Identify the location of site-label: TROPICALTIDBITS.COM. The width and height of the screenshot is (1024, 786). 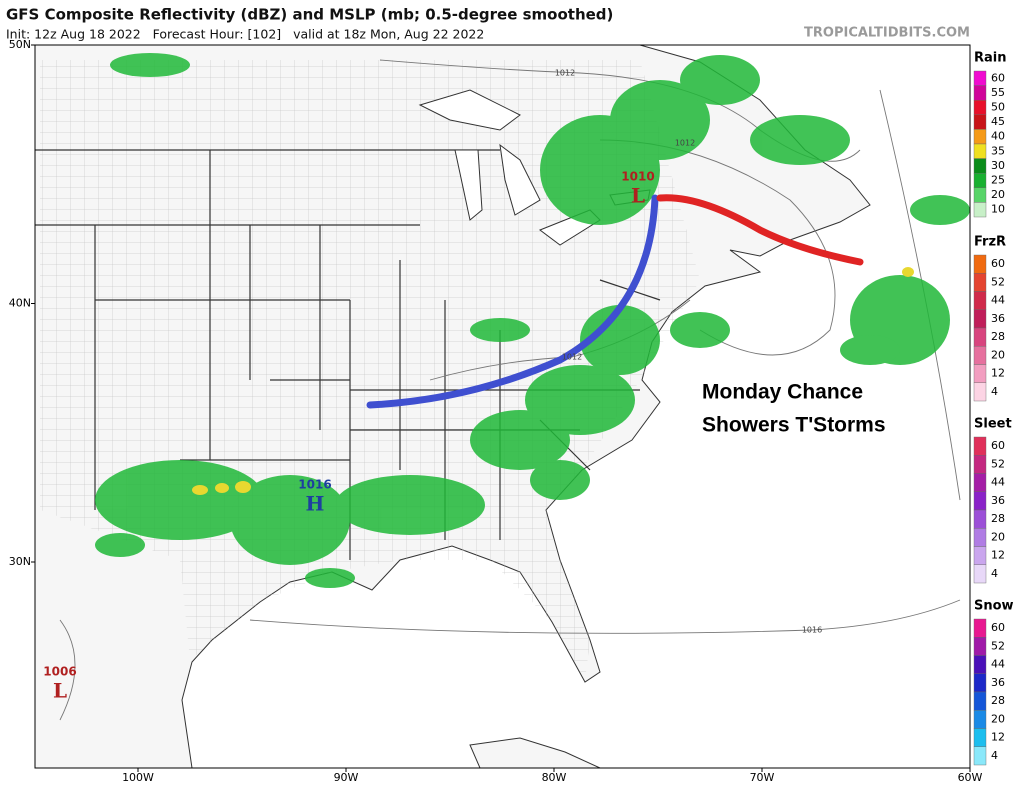
(887, 33).